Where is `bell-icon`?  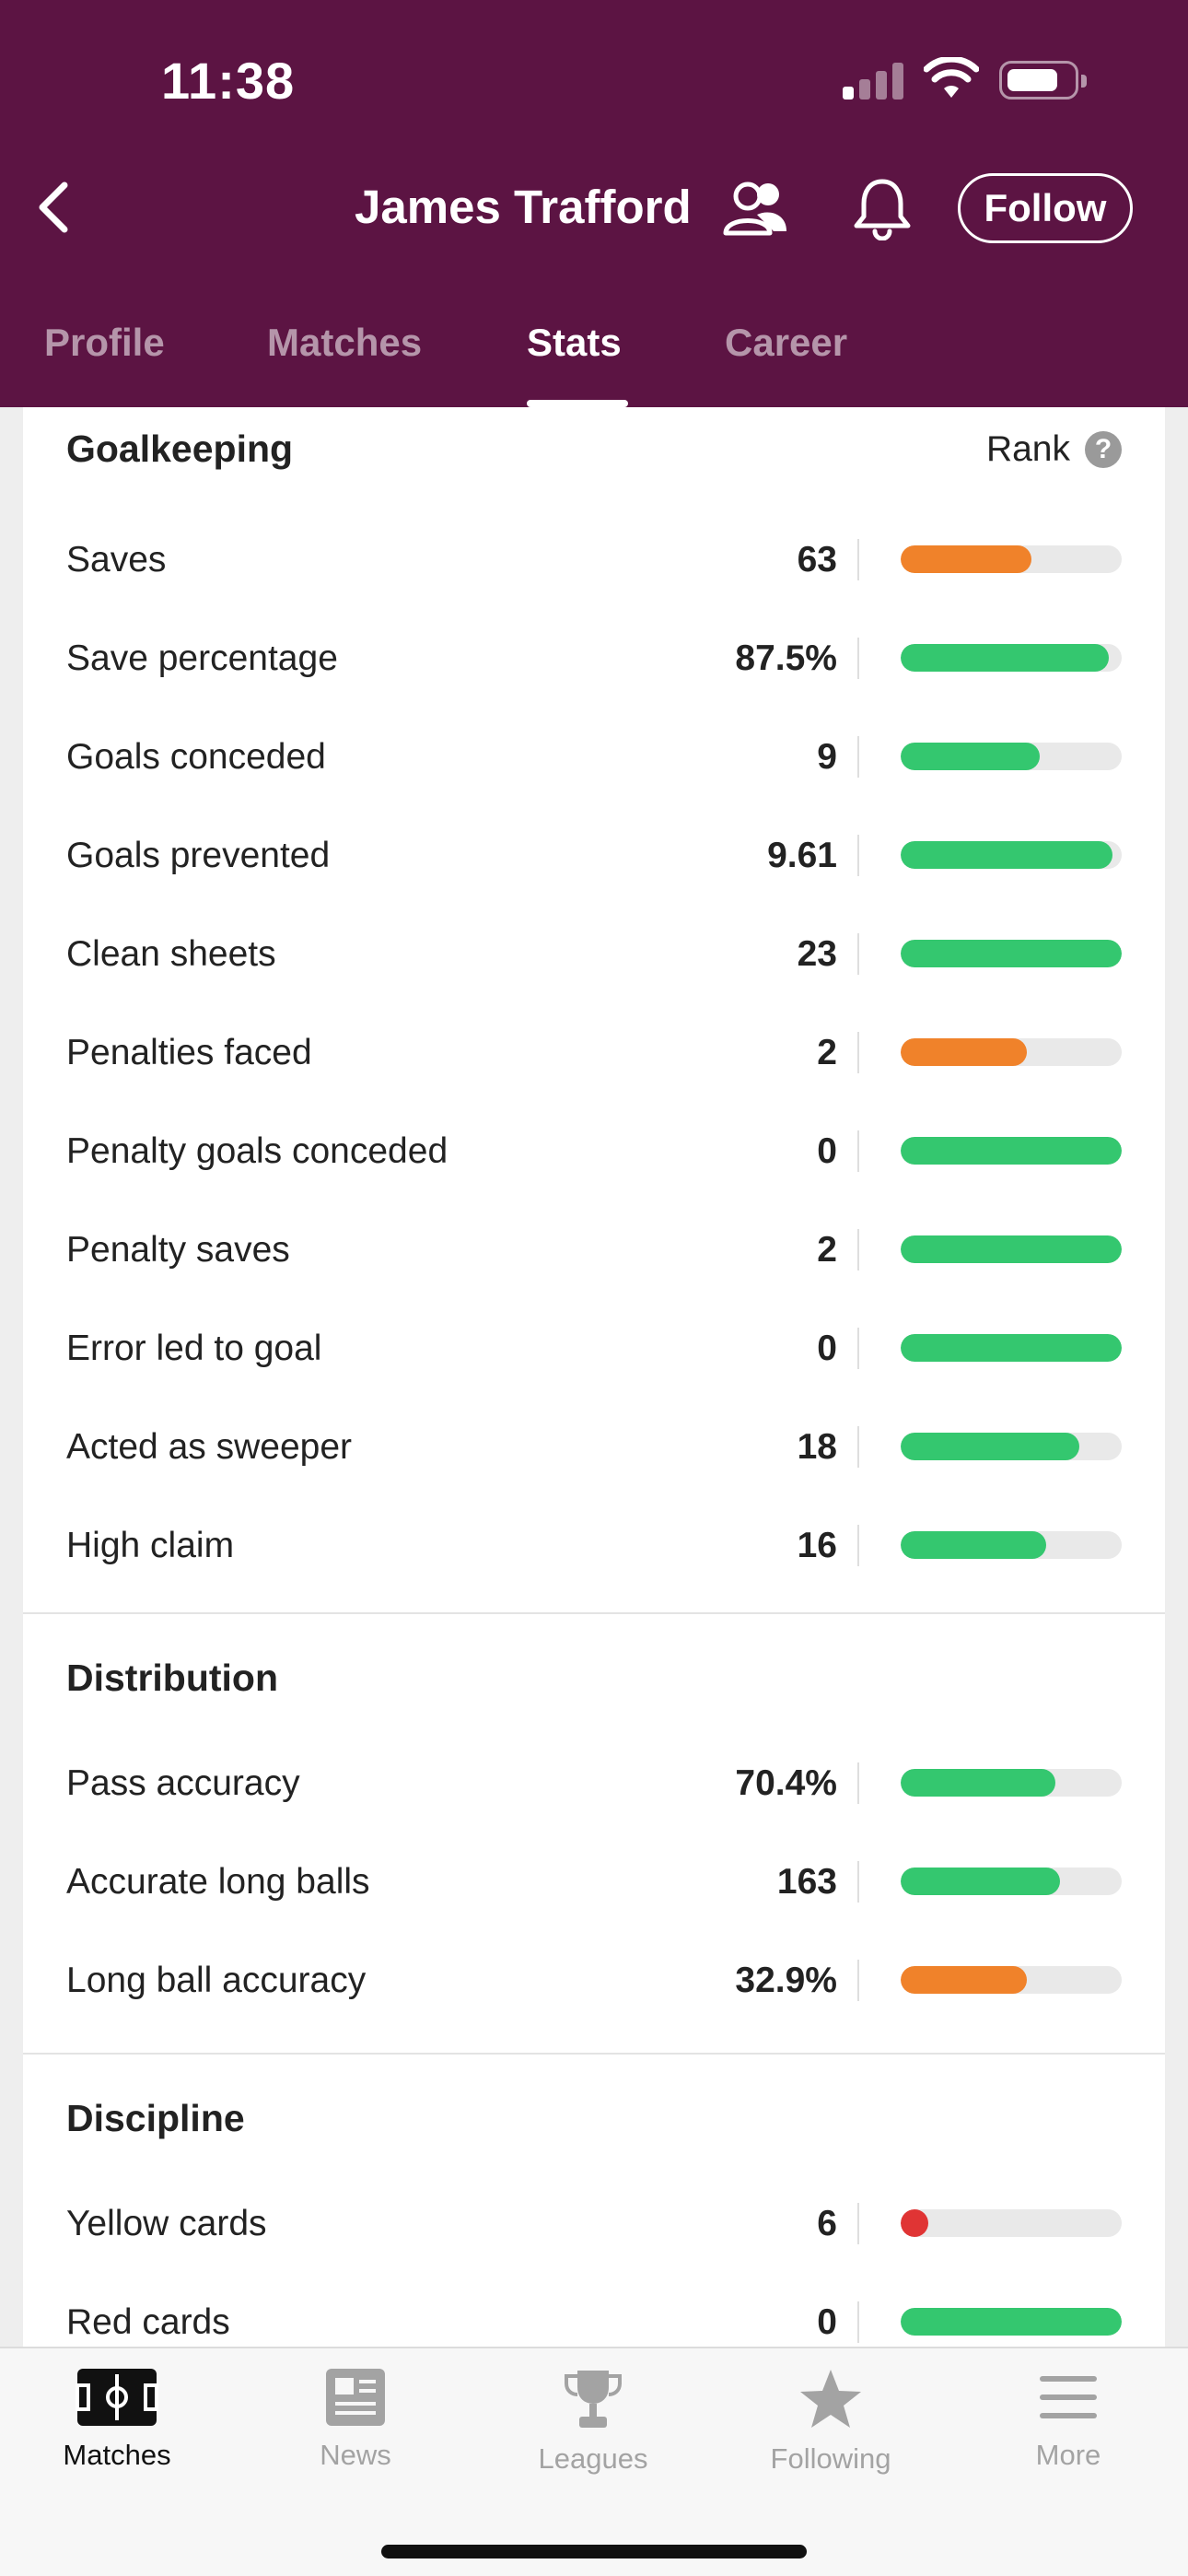 bell-icon is located at coordinates (882, 208).